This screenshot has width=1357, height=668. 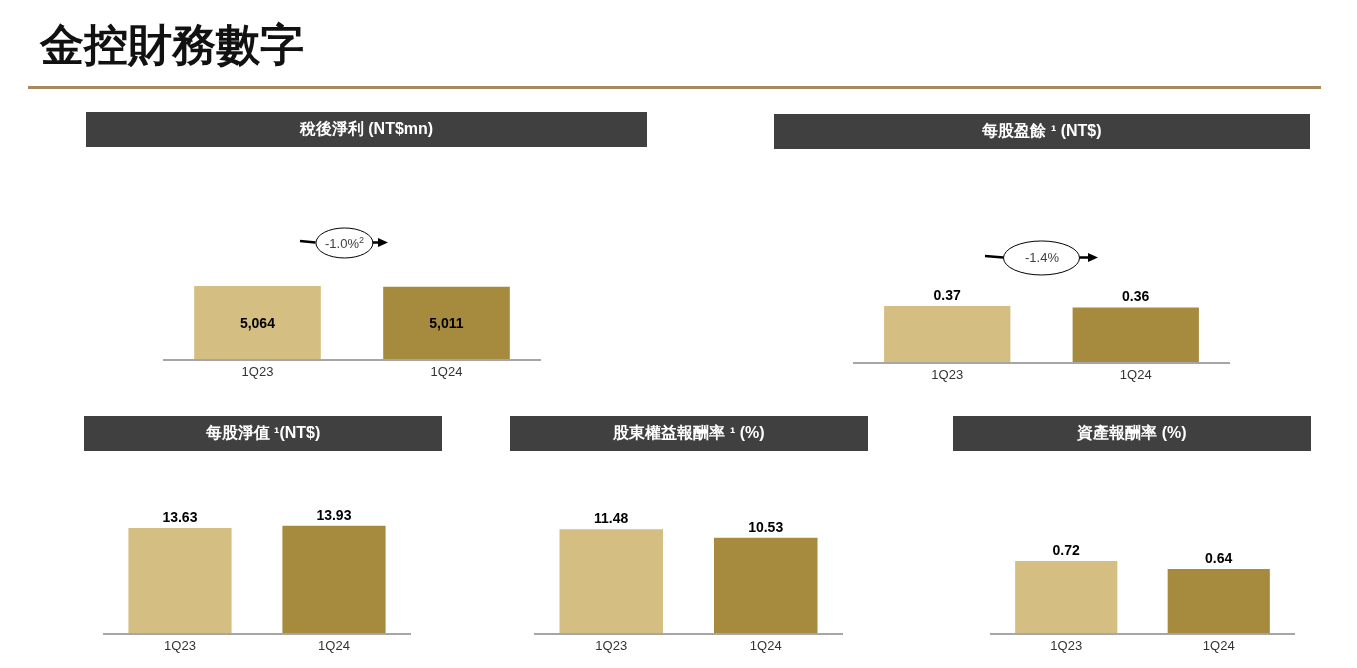 What do you see at coordinates (1066, 549) in the screenshot?
I see `data-label: 0.72` at bounding box center [1066, 549].